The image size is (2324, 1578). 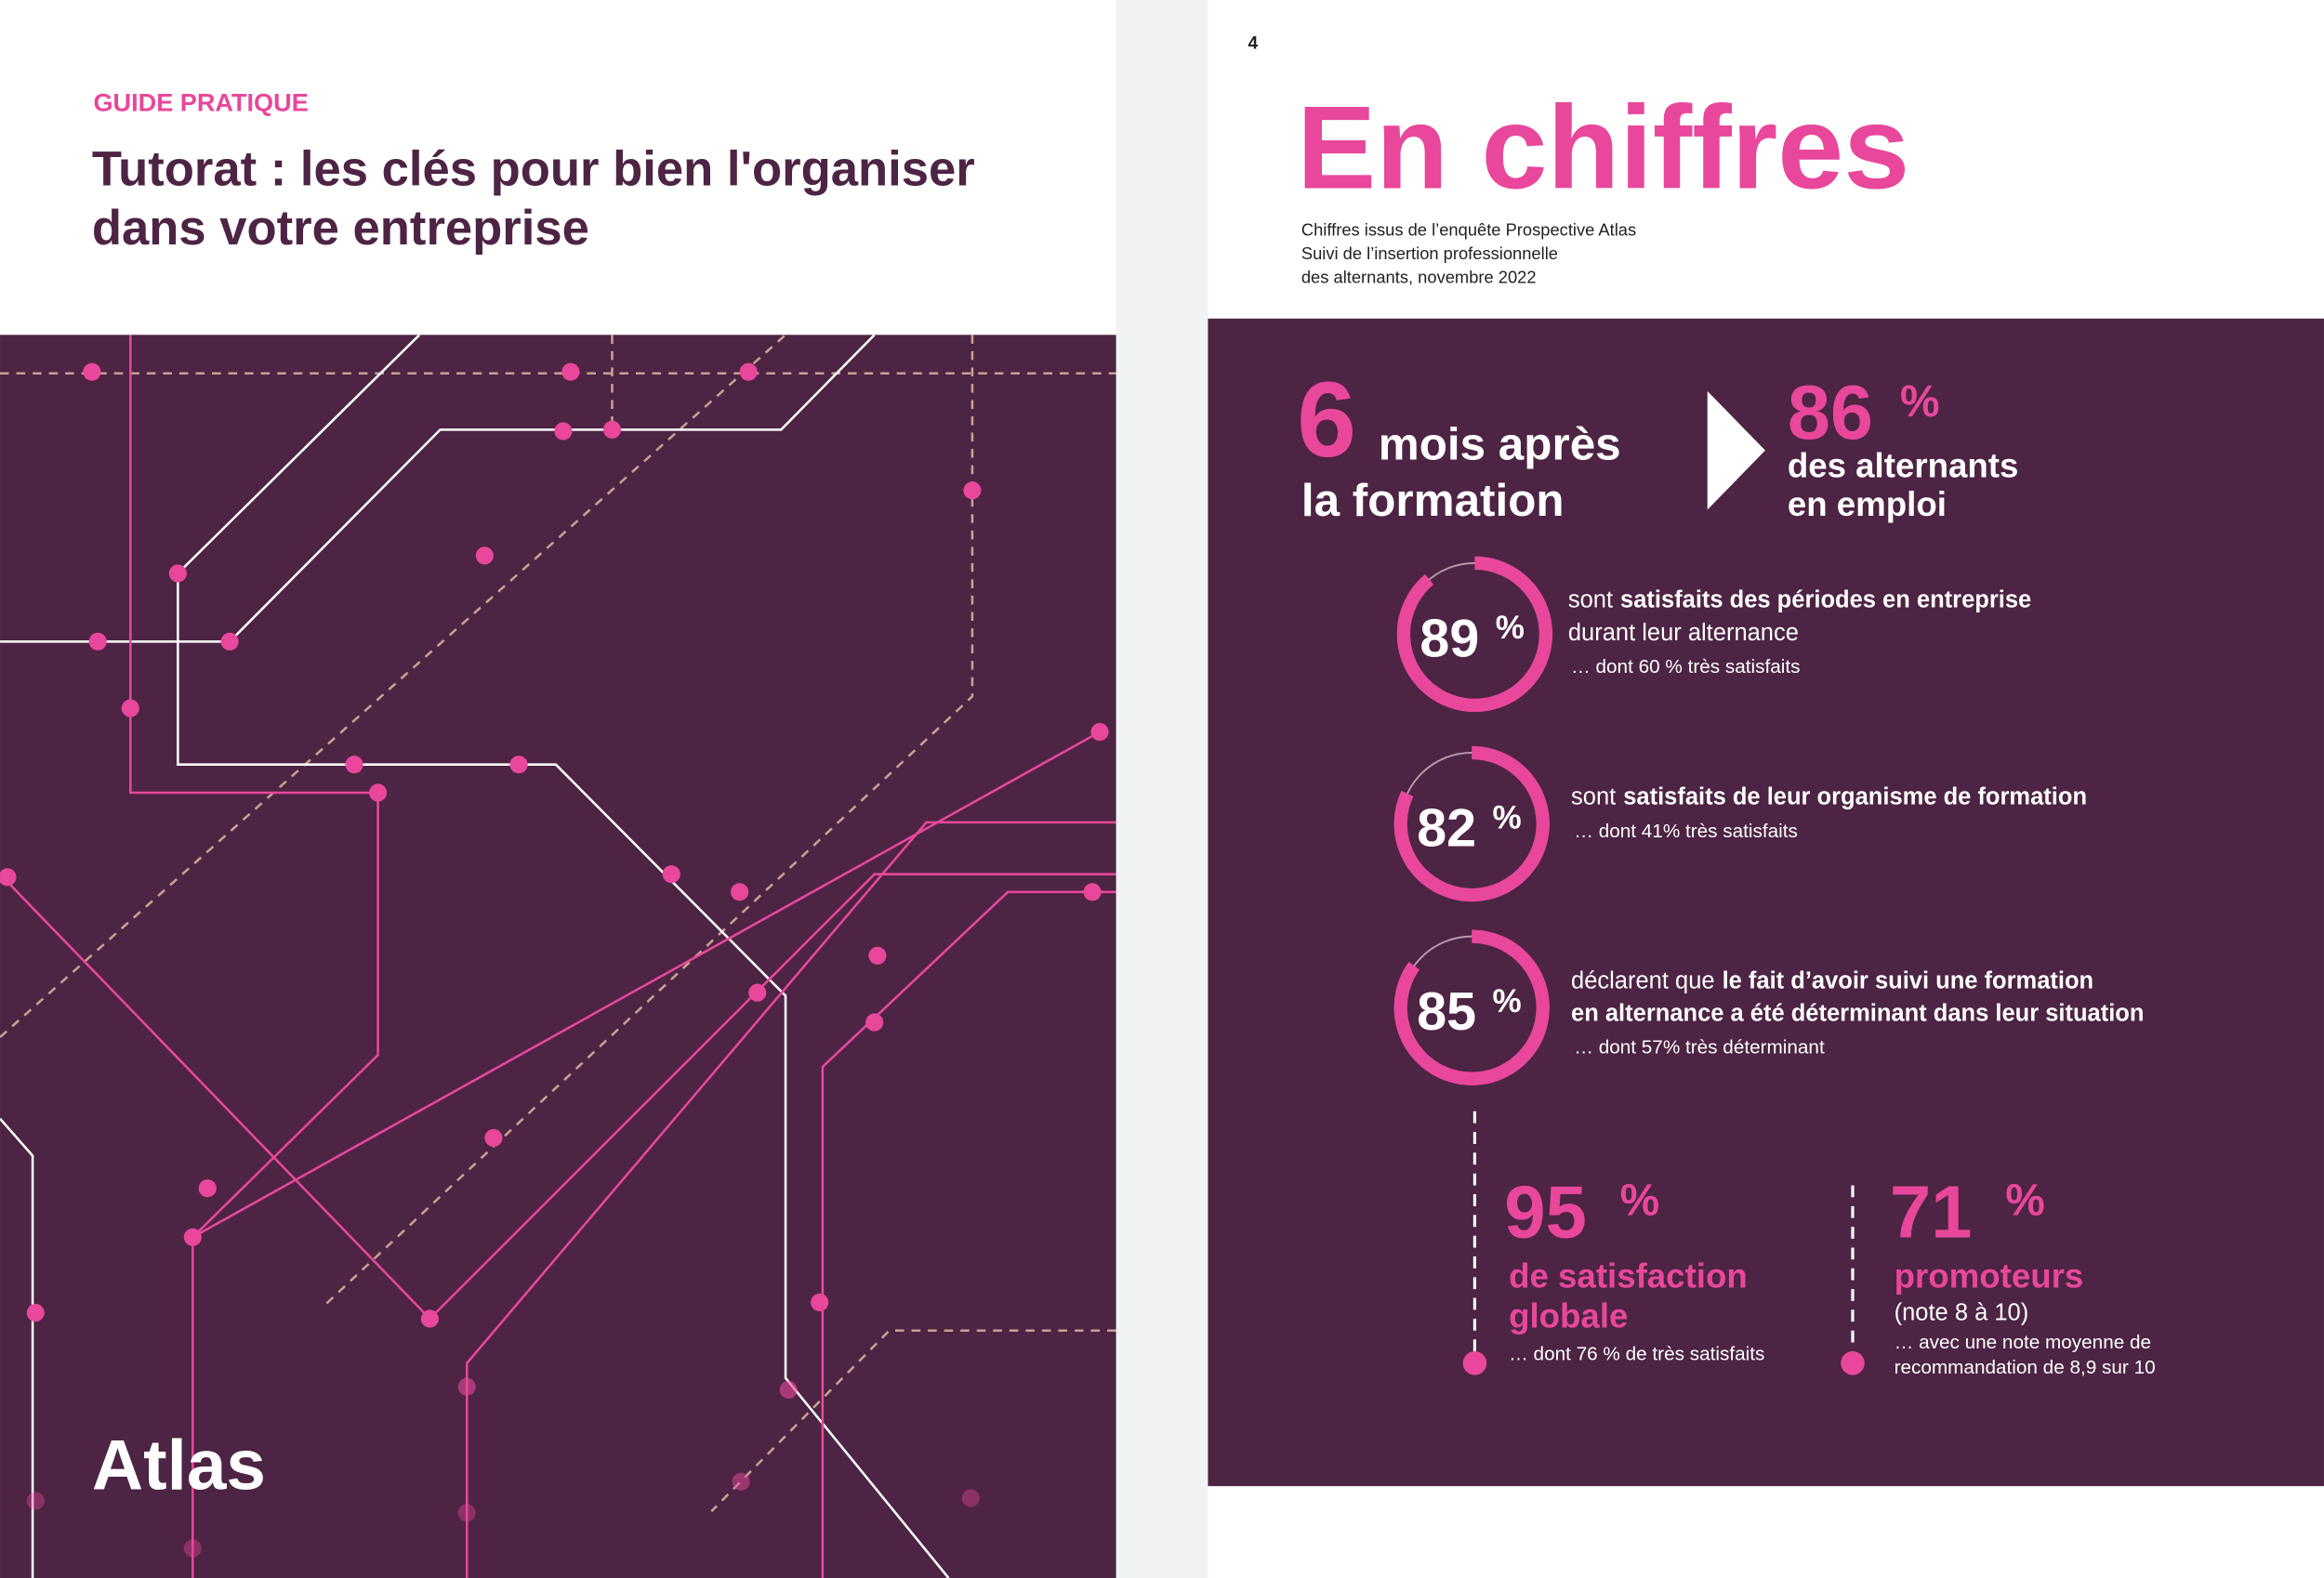 What do you see at coordinates (1686, 831) in the screenshot?
I see `ring-note: … dont 41% très satisfaits` at bounding box center [1686, 831].